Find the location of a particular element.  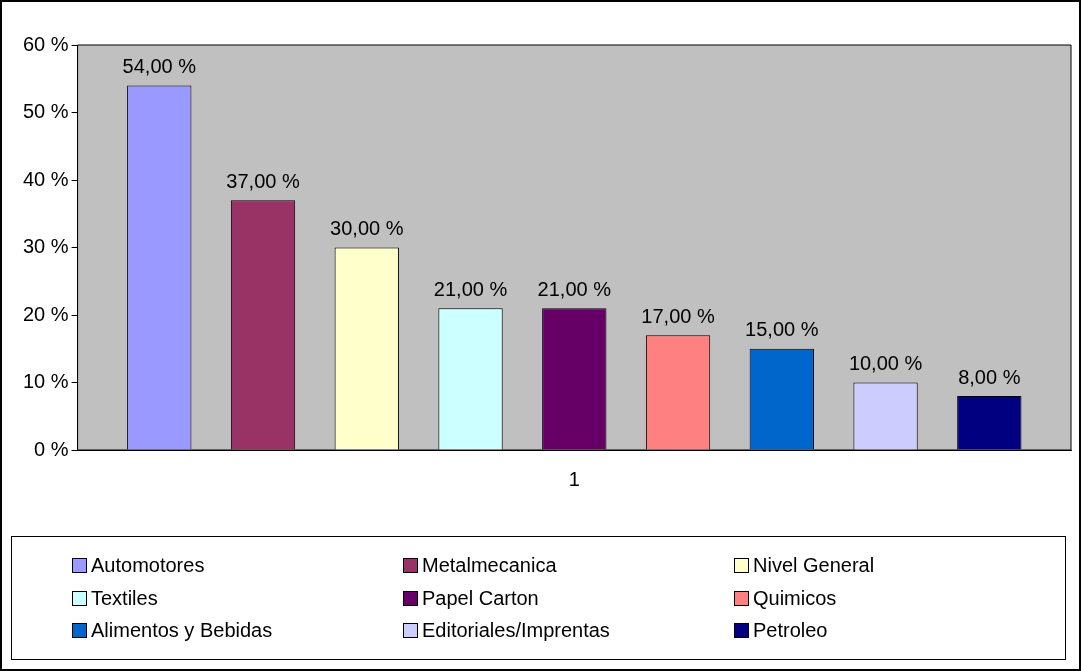

y-tick-label: 30 % is located at coordinates (45, 246).